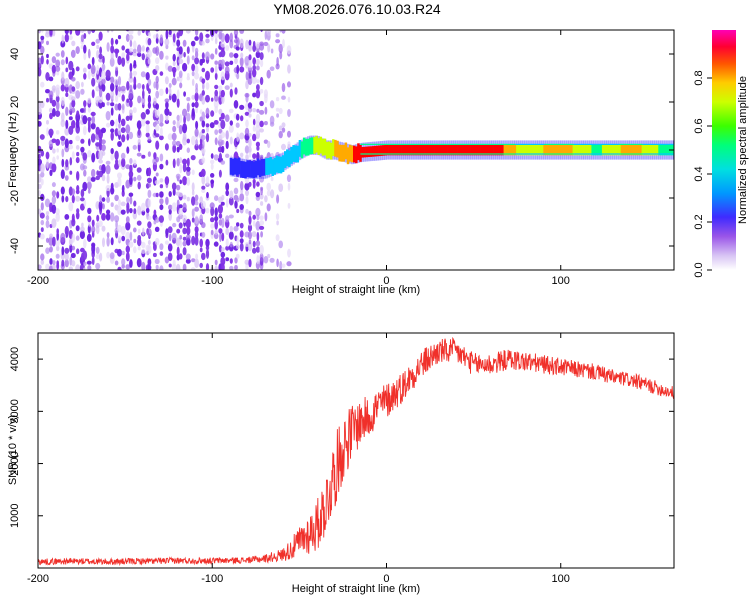 This screenshot has height=600, width=750. I want to click on spectrogram-y-label: Frequency (Hz), so click(13, 150).